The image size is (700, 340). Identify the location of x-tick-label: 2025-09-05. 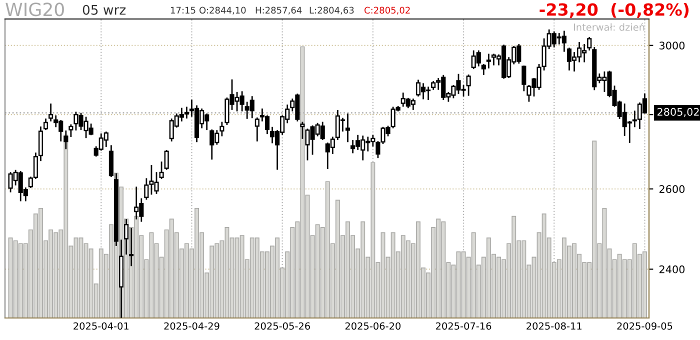
(644, 326).